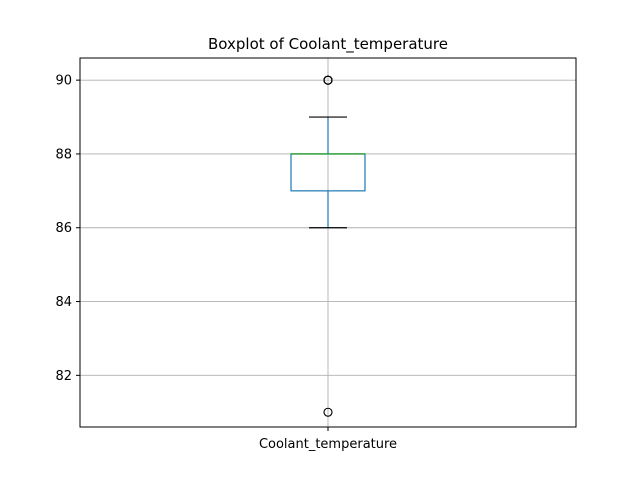 Image resolution: width=640 pixels, height=480 pixels. I want to click on chart-title: Boxplot of Coolant_temperature, so click(328, 44).